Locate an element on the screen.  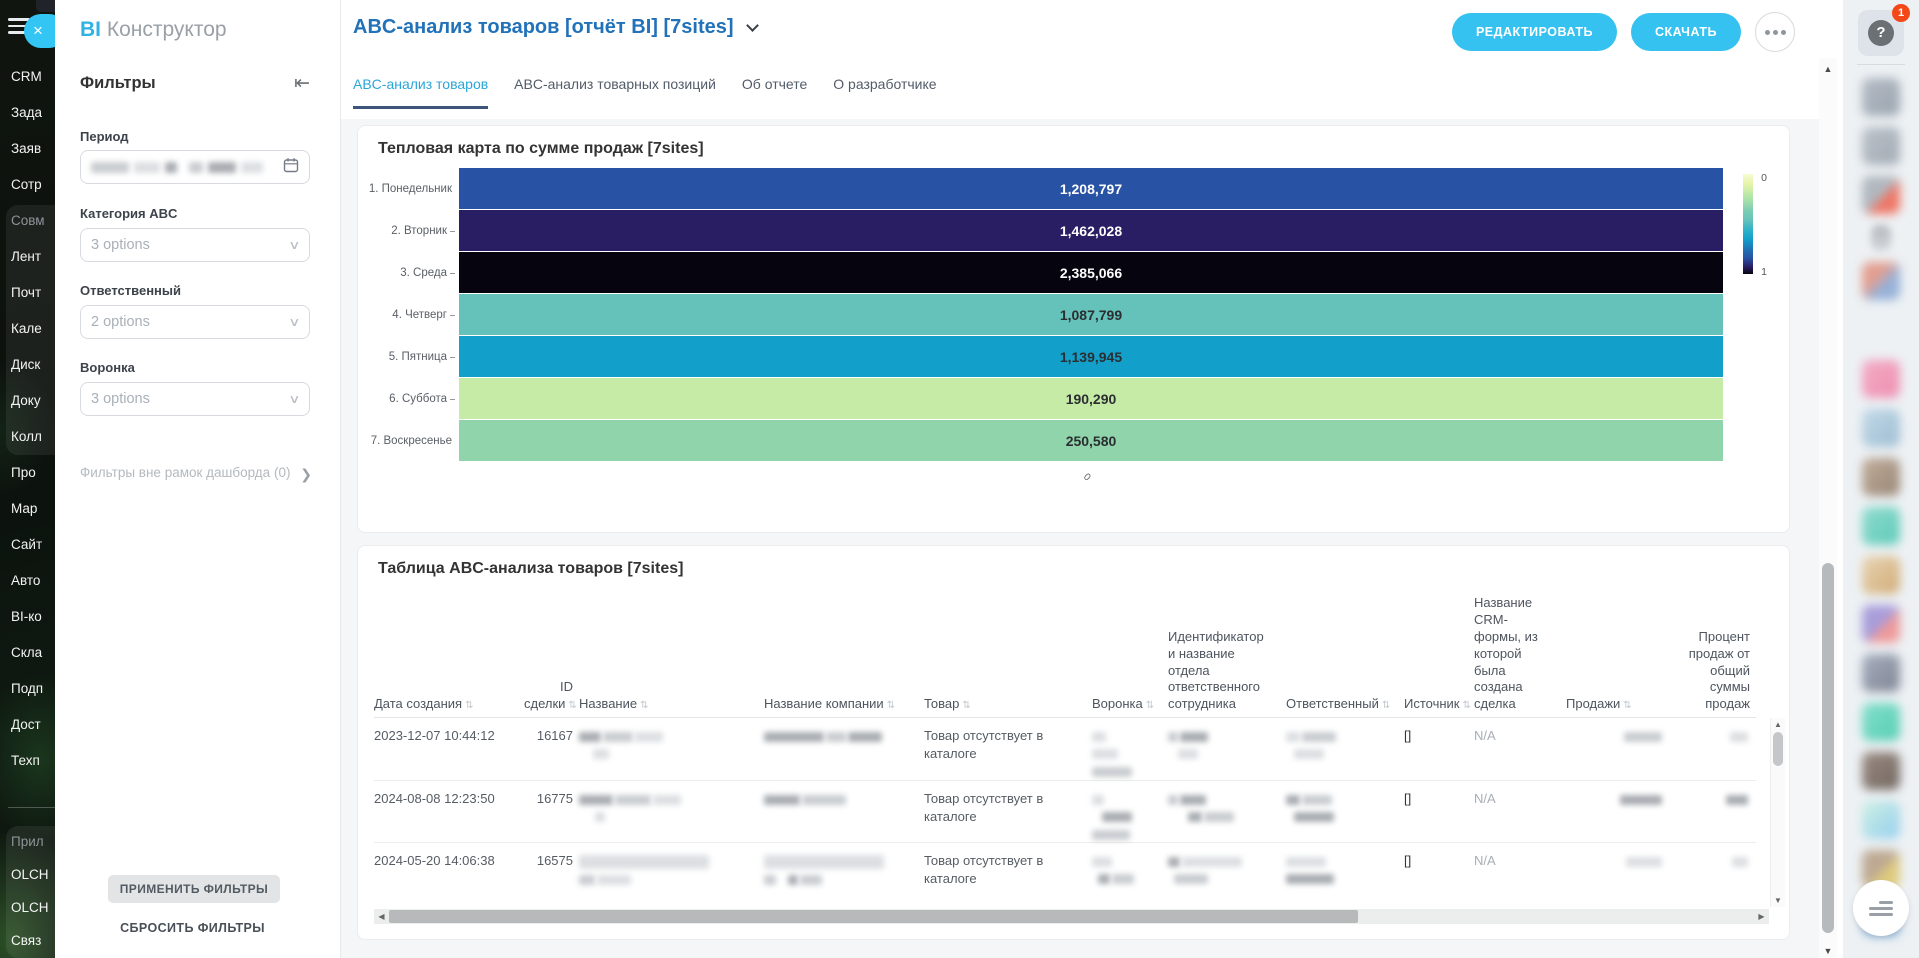
sidebar-item-subscription: Подп is located at coordinates (27, 688).